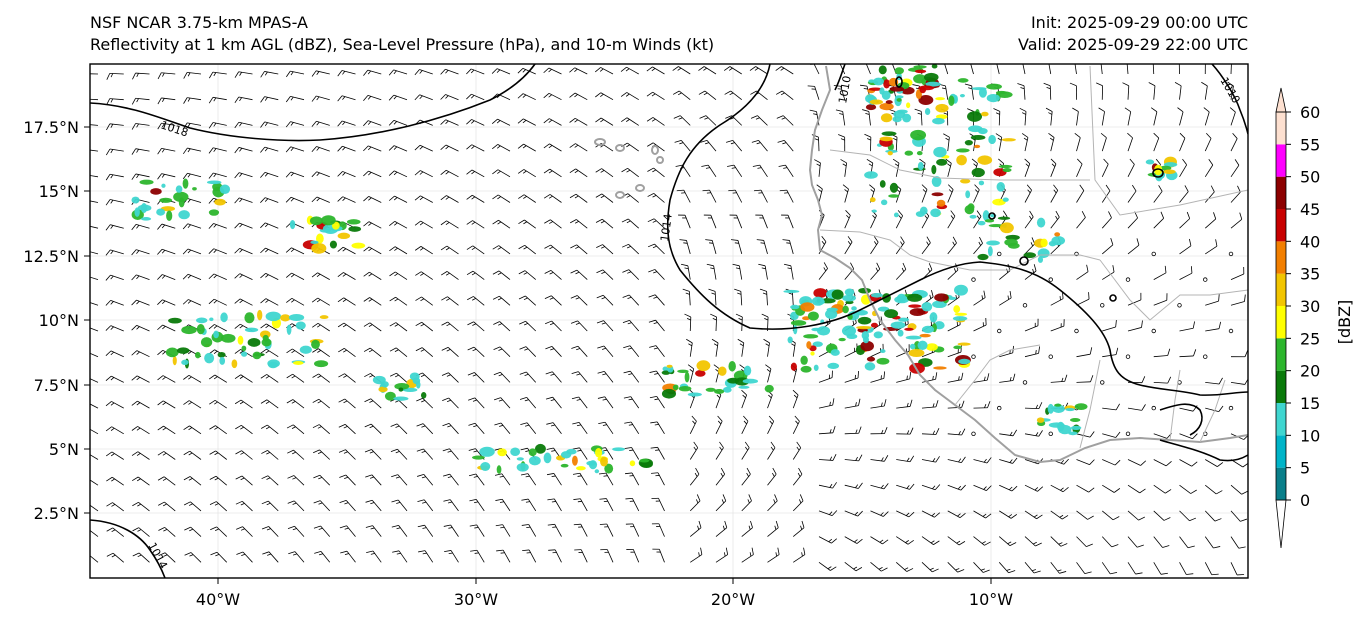 This screenshot has width=1366, height=623. Describe the element at coordinates (51, 256) in the screenshot. I see `lat-tick-label: 12.5°N` at that location.